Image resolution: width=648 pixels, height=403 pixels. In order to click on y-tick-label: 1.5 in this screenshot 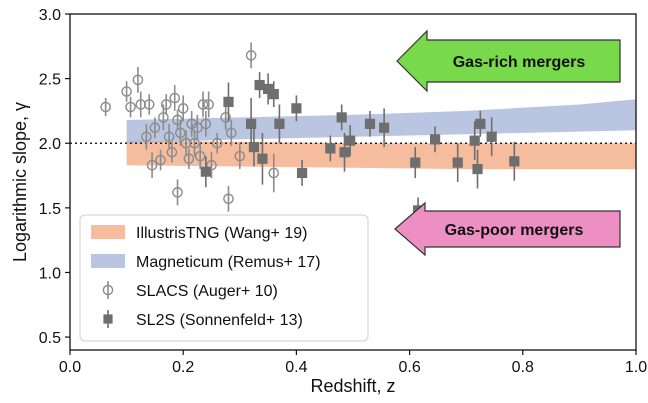, I will do `click(50, 209)`.